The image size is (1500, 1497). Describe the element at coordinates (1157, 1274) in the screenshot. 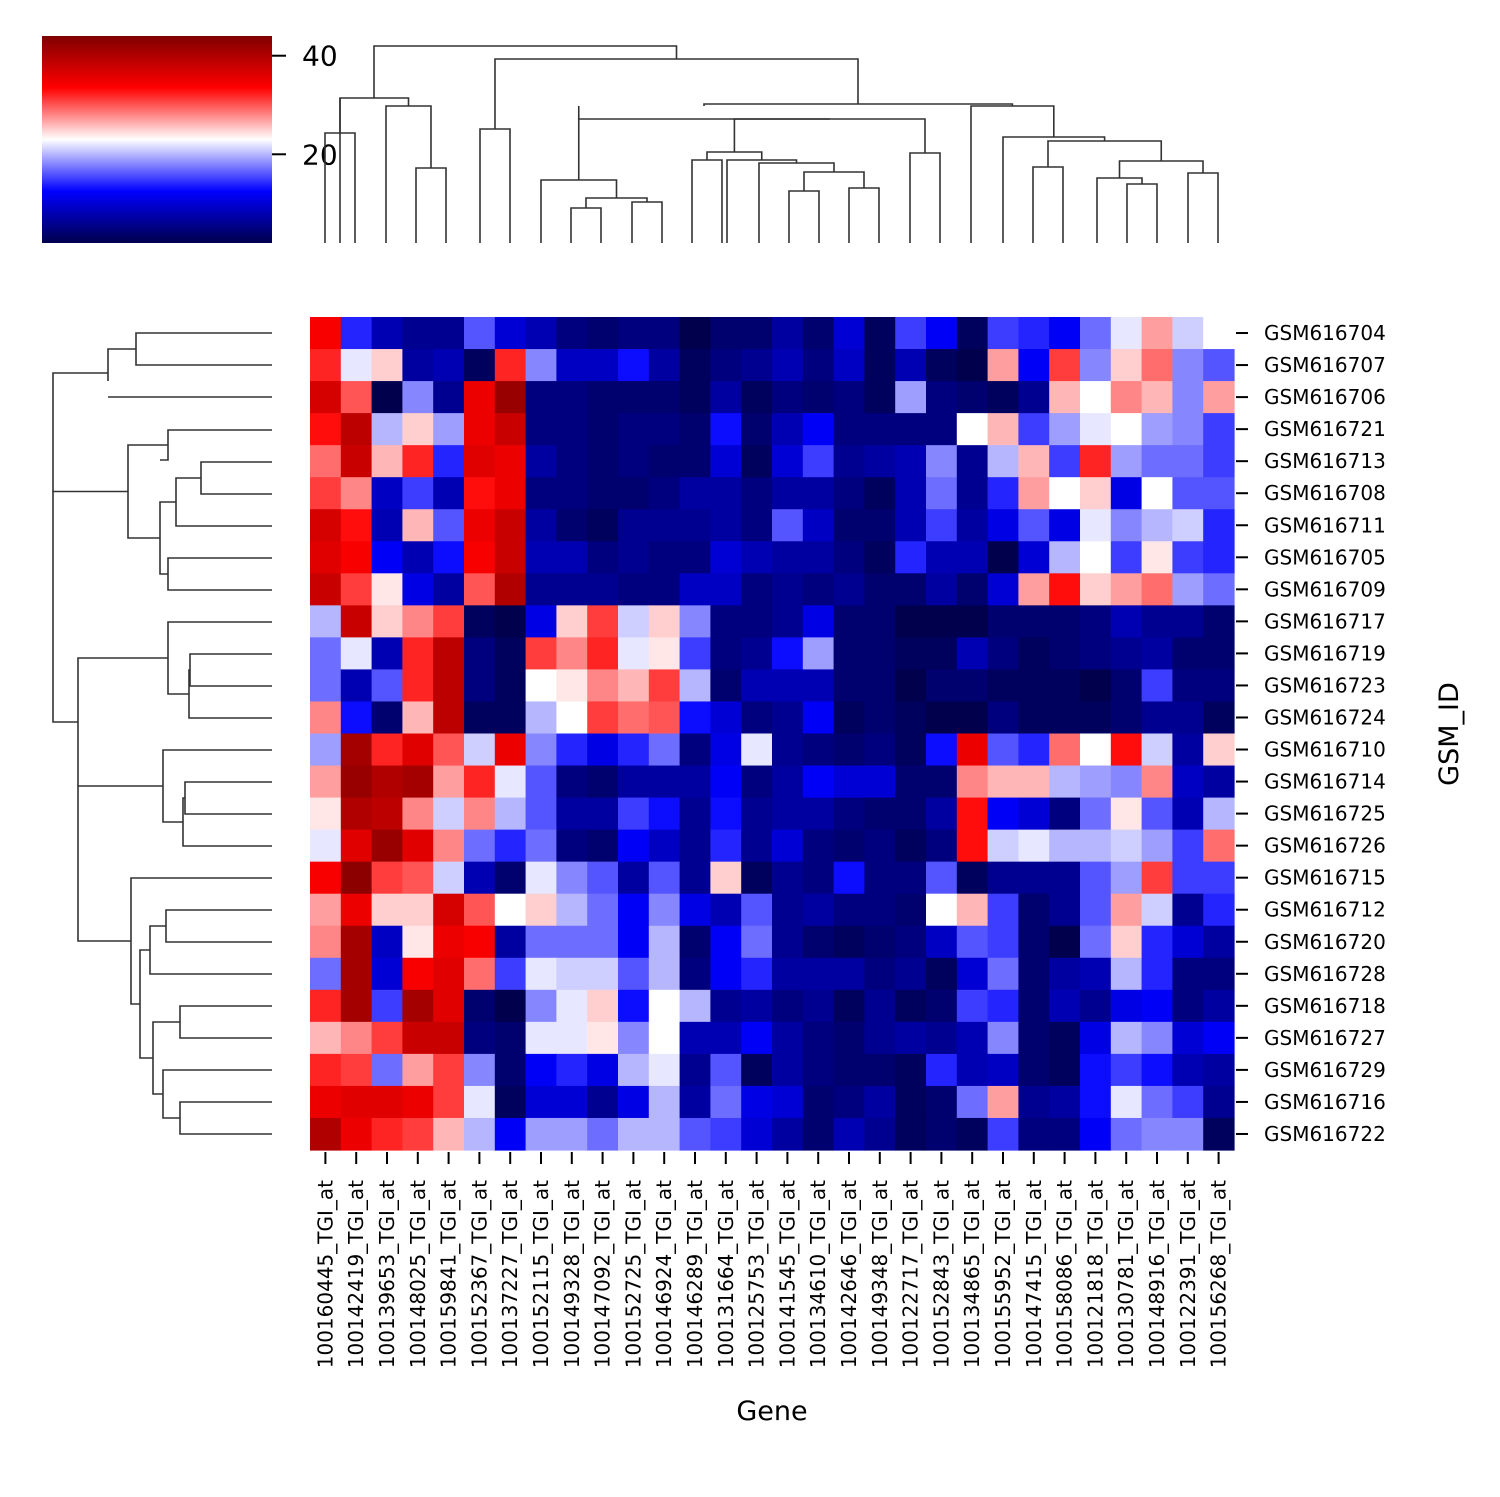

I see `column-label: 100148916_TGI_at` at that location.